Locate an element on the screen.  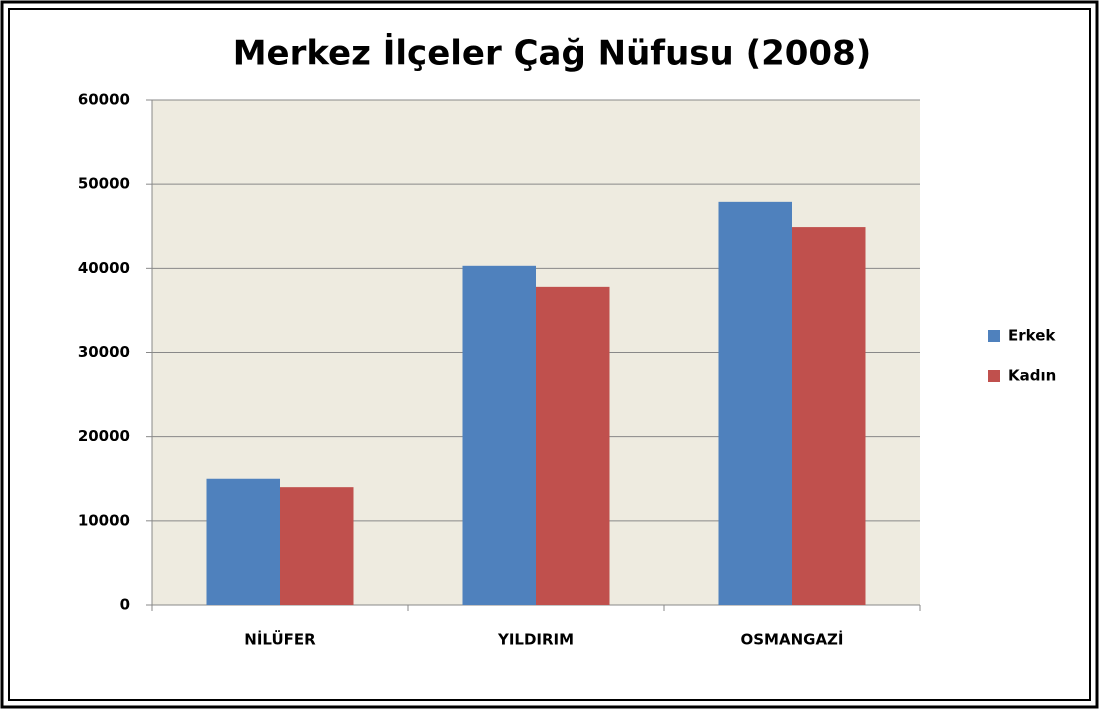
y-tick-label: 0 is located at coordinates (125, 605).